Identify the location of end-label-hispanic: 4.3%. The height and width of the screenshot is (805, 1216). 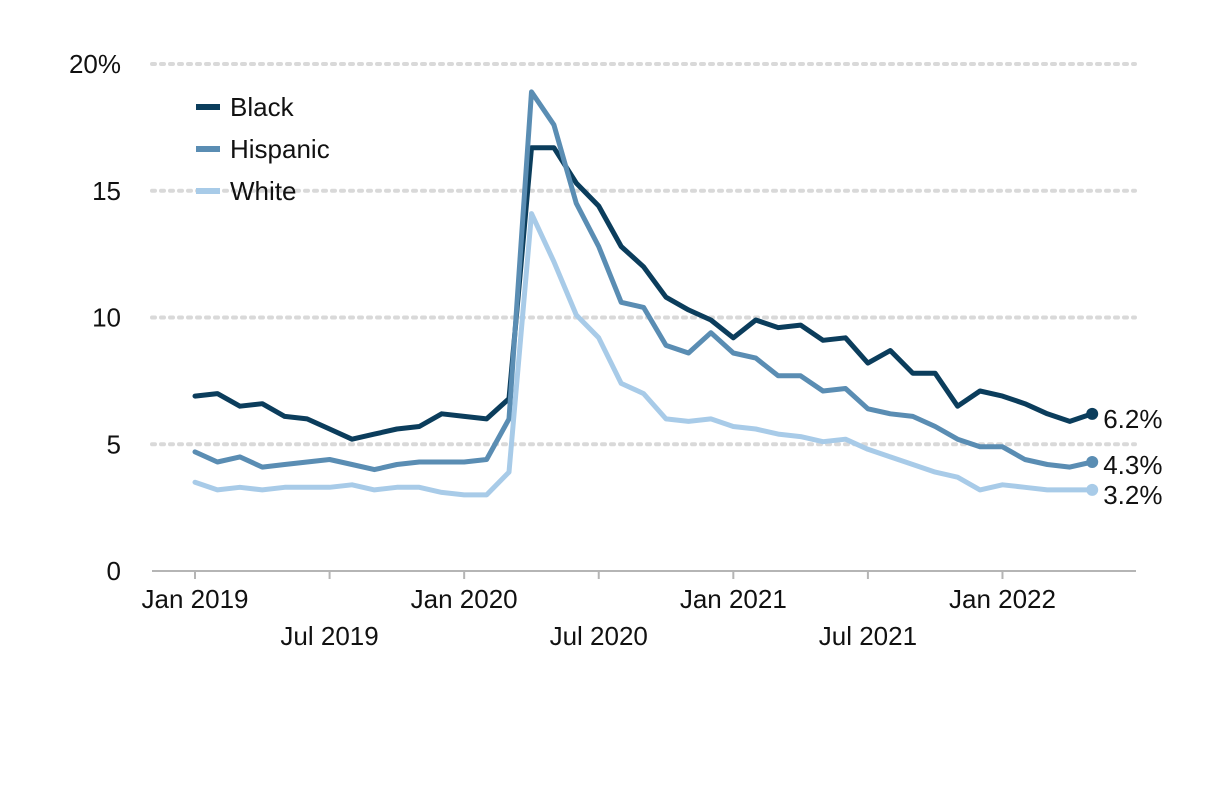
(1132, 465).